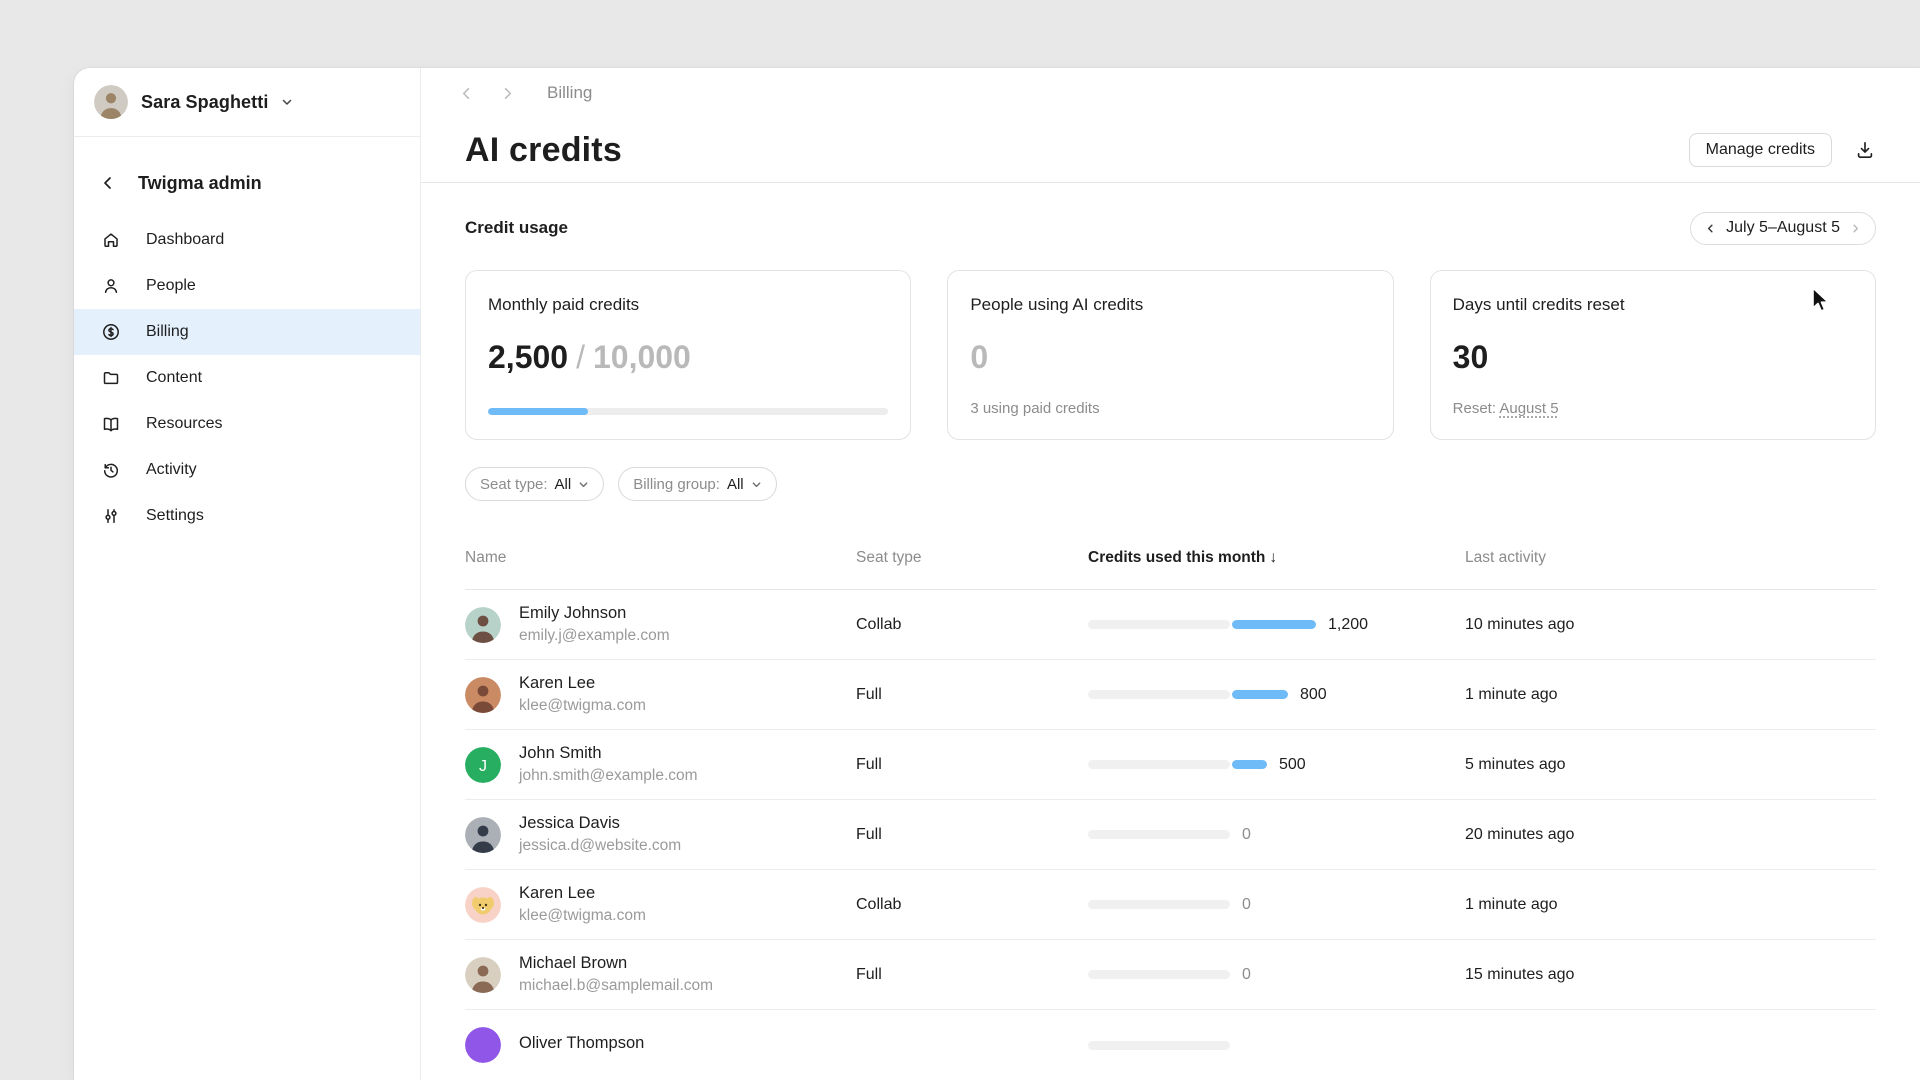 The height and width of the screenshot is (1080, 1920). Describe the element at coordinates (569, 823) in the screenshot. I see `row-name: Jessica Davis` at that location.